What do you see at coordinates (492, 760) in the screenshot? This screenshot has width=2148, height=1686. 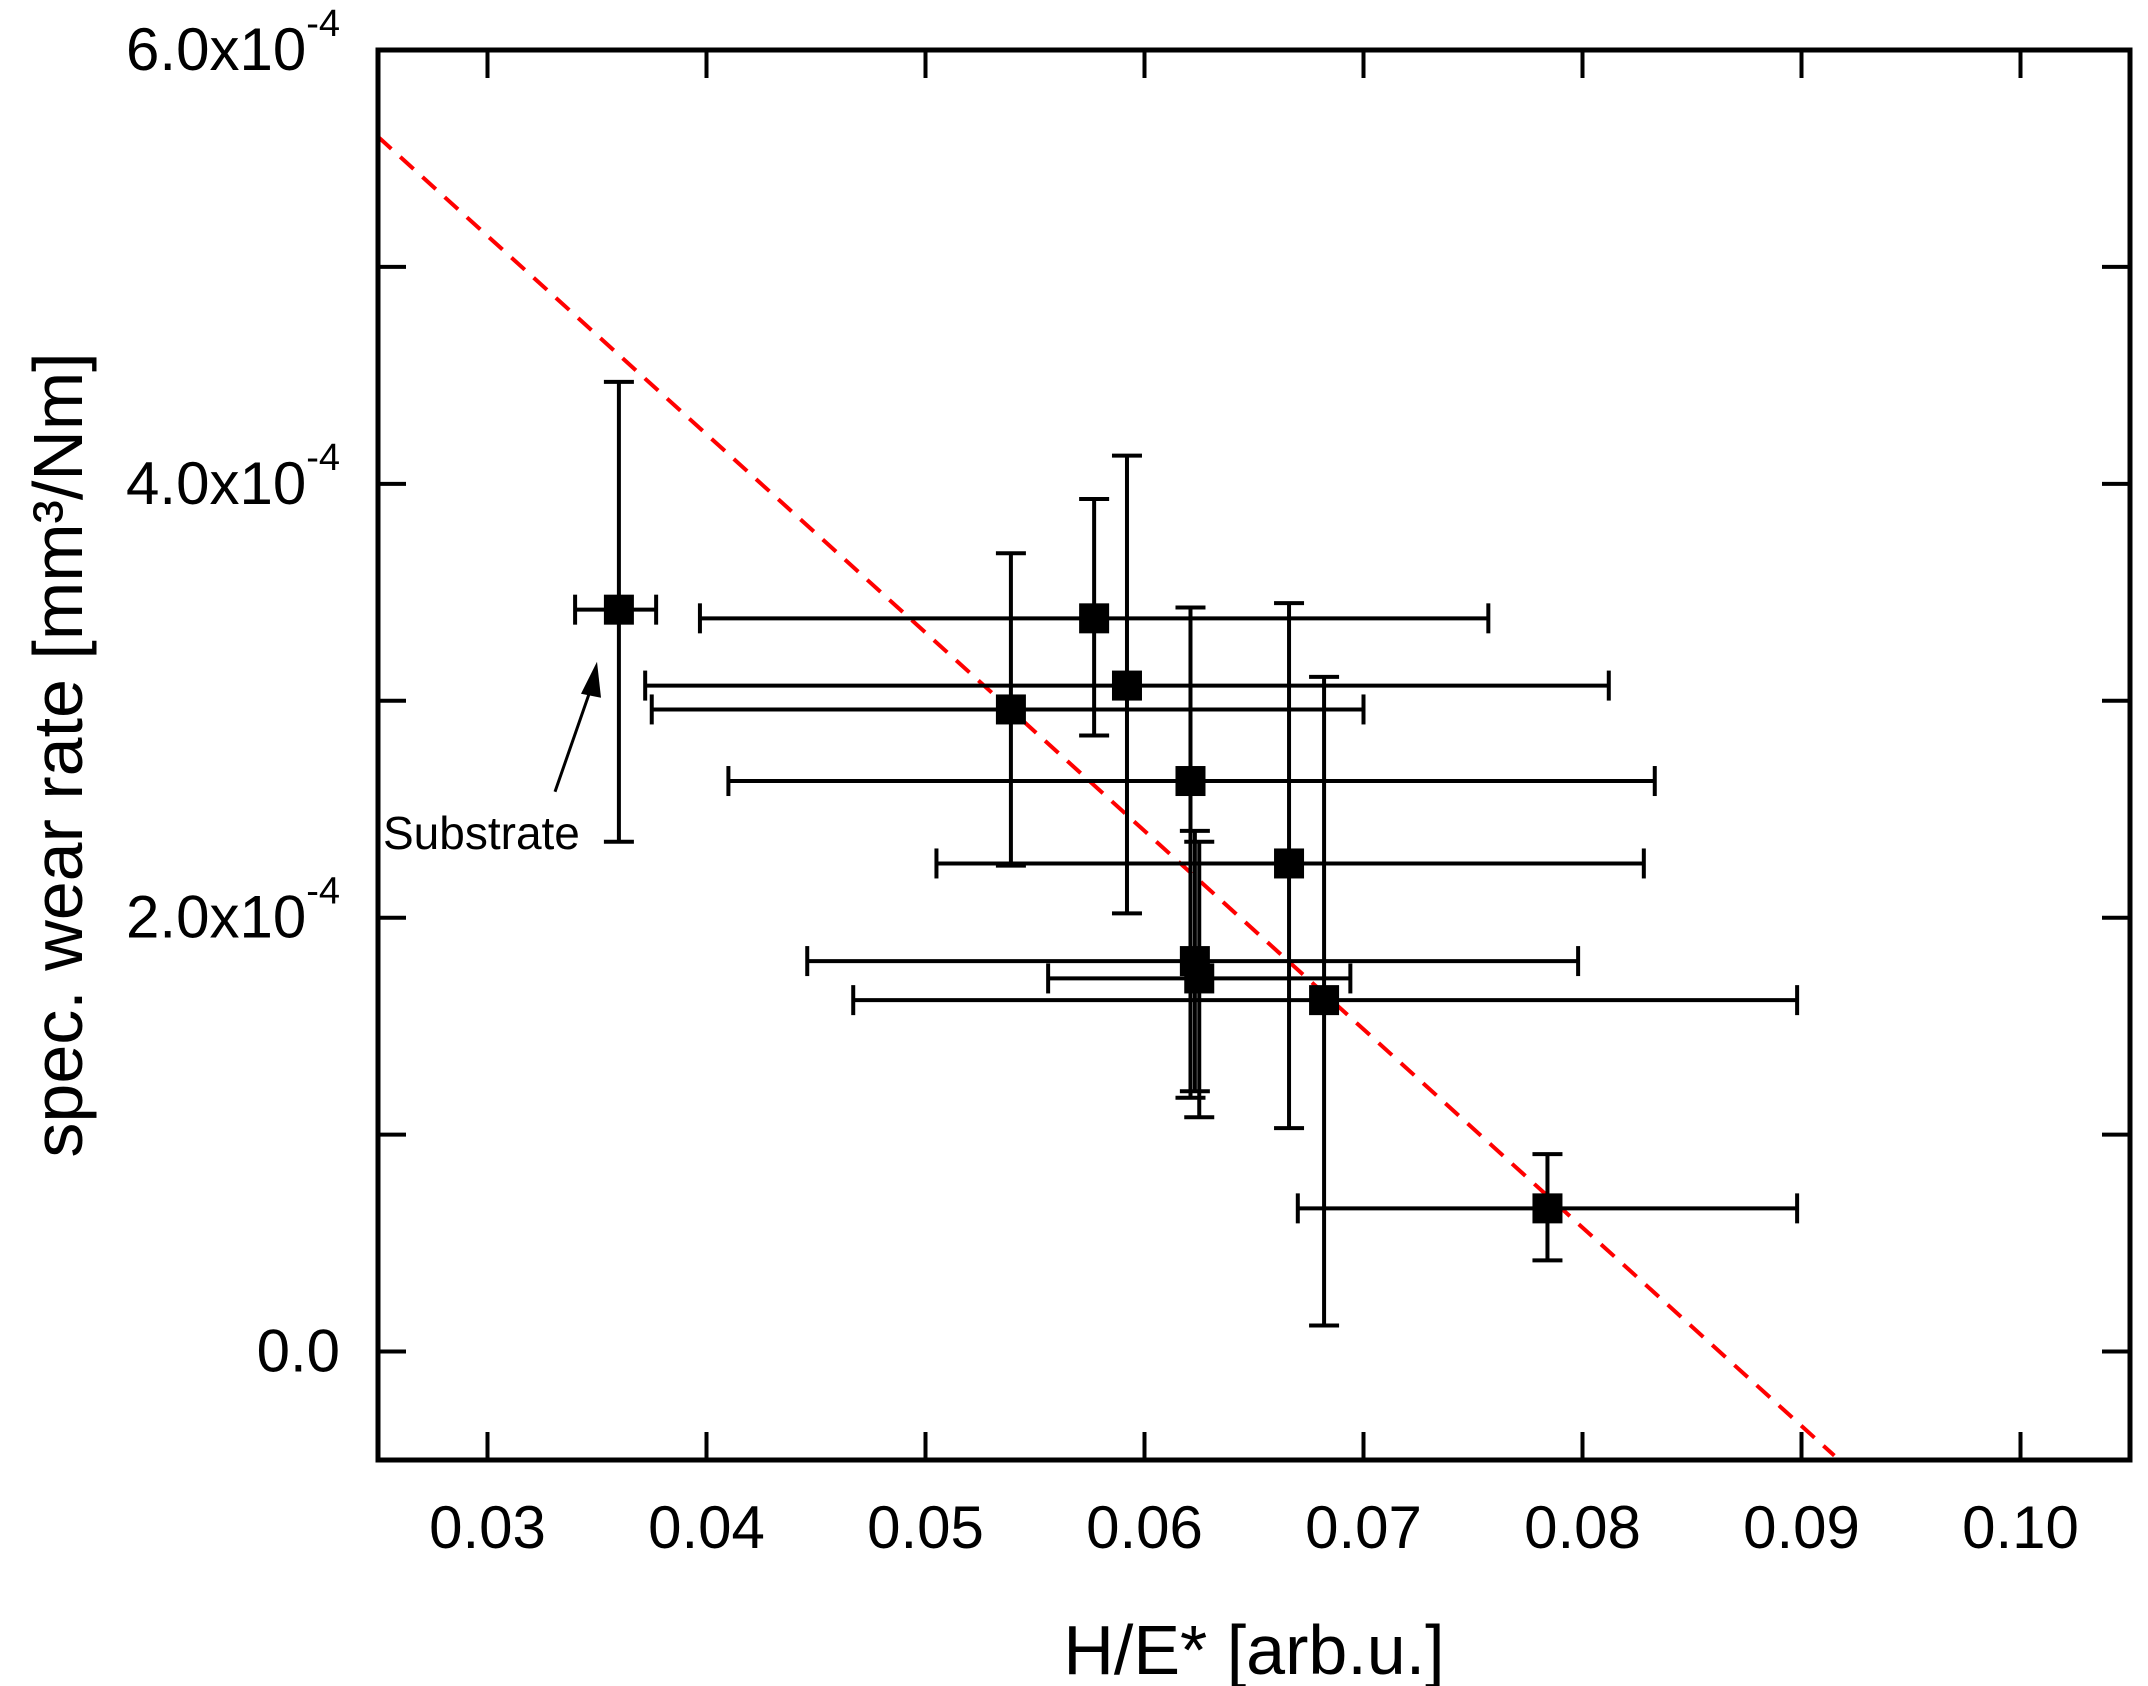 I see `annotations: Substrate` at bounding box center [492, 760].